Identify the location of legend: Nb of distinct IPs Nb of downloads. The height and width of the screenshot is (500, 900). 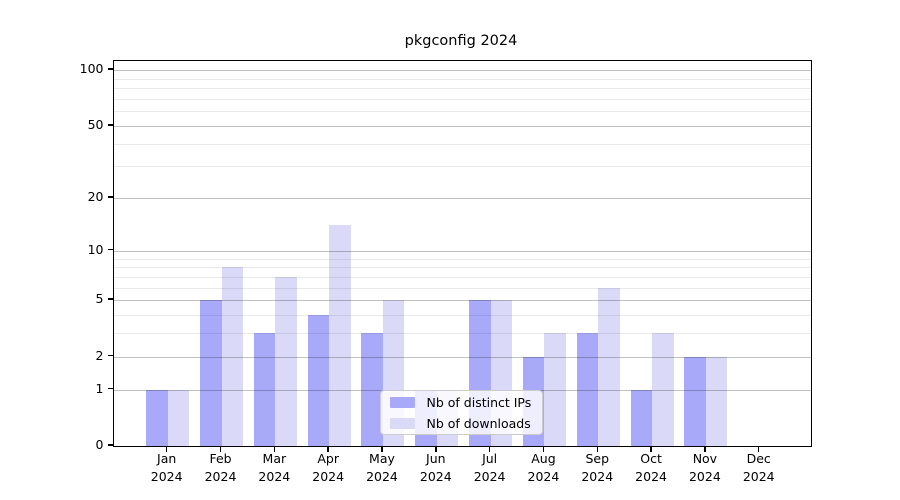
(461, 412).